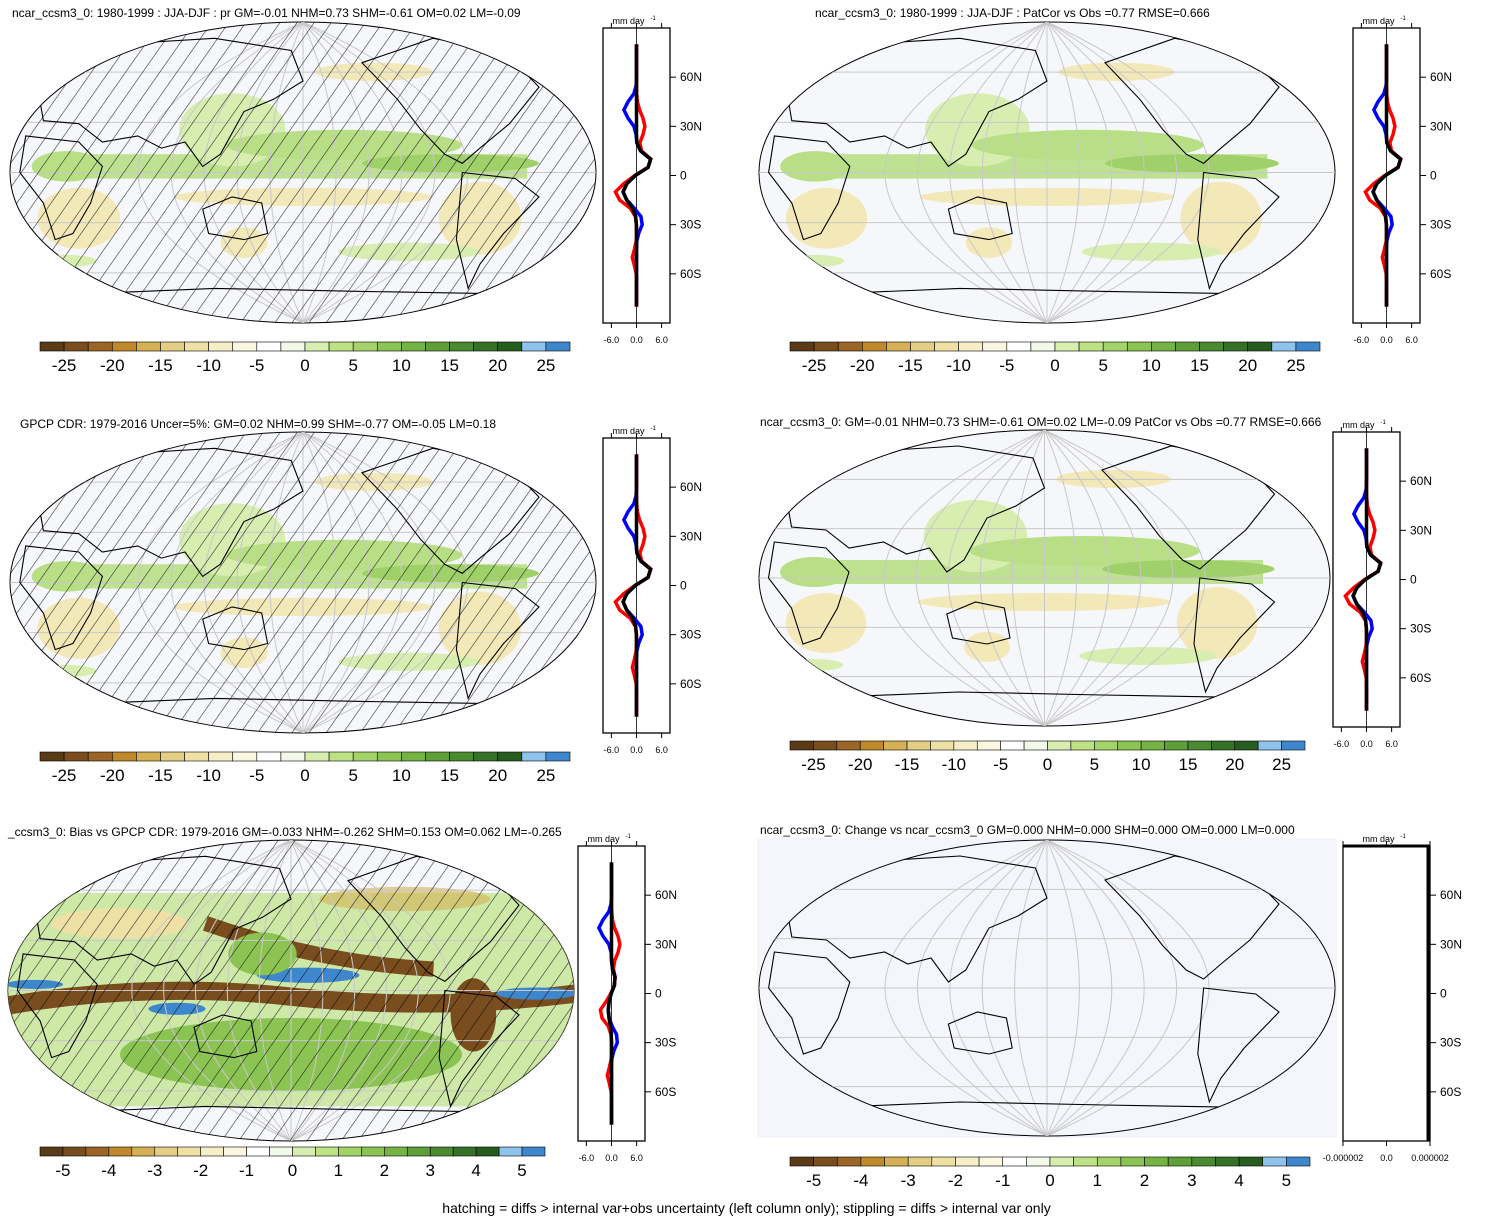 The height and width of the screenshot is (1220, 1493). I want to click on colorbar-tick-label: -2, so click(200, 1170).